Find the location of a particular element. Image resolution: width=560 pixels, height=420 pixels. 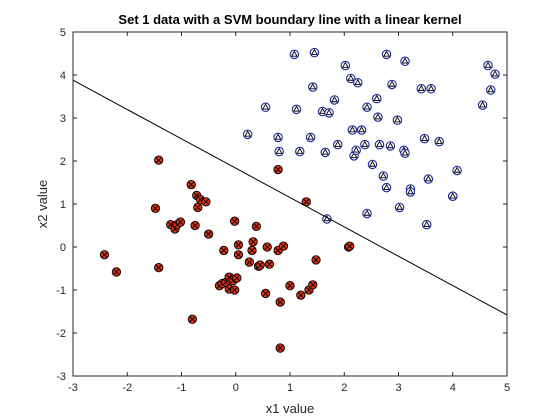

x-tick-label: 4 is located at coordinates (453, 388).